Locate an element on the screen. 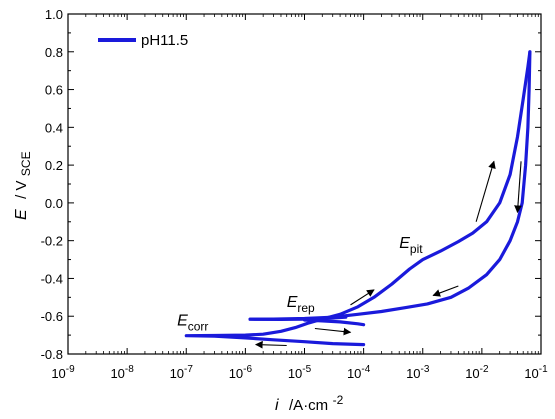 This screenshot has height=419, width=555. y-axis-unit: / V is located at coordinates (21, 190).